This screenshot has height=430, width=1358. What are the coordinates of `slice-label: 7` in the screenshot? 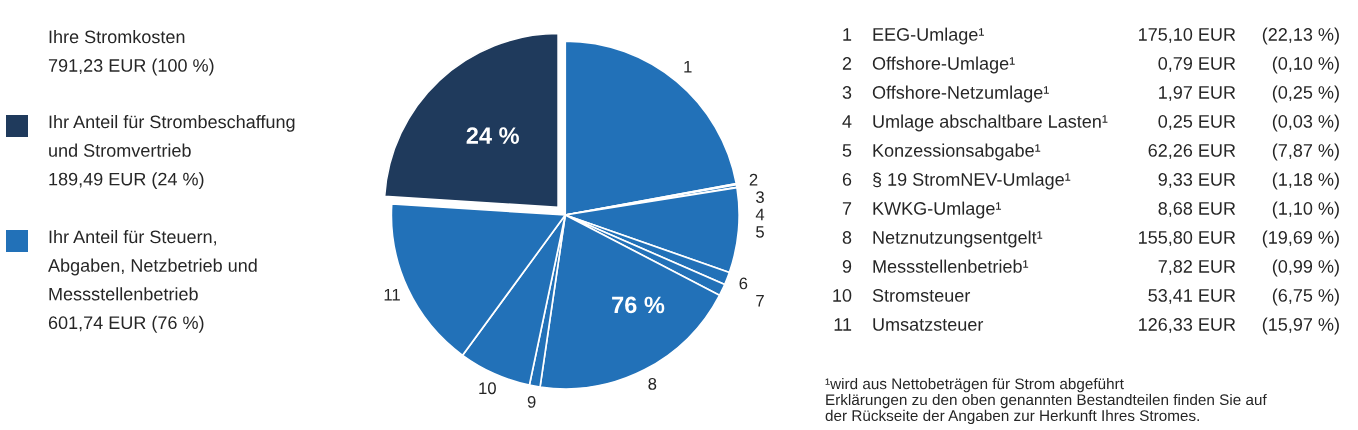 It's located at (760, 301).